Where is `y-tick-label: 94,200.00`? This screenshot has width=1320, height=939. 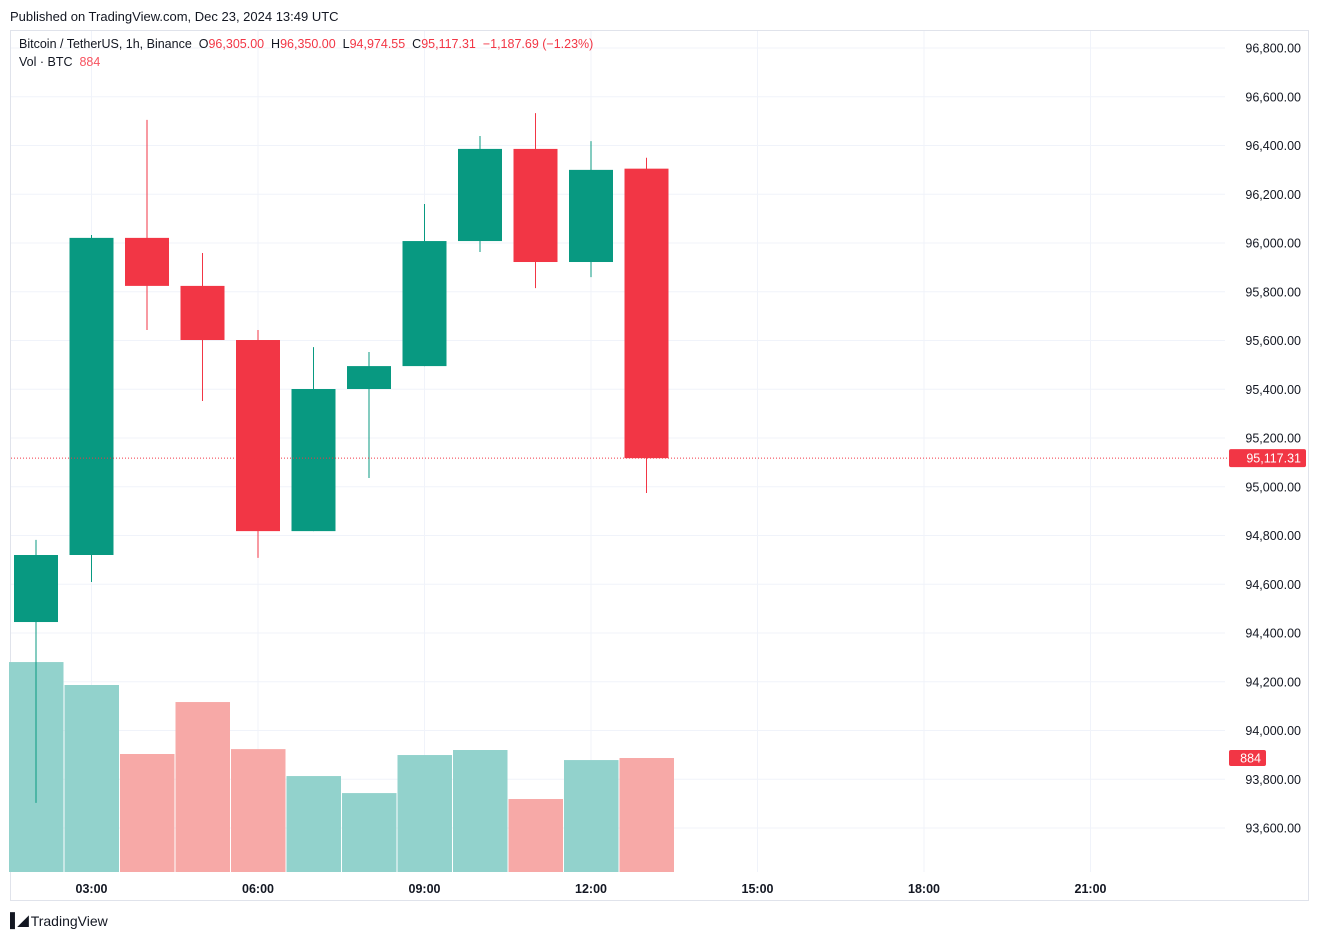
y-tick-label: 94,200.00 is located at coordinates (1273, 682).